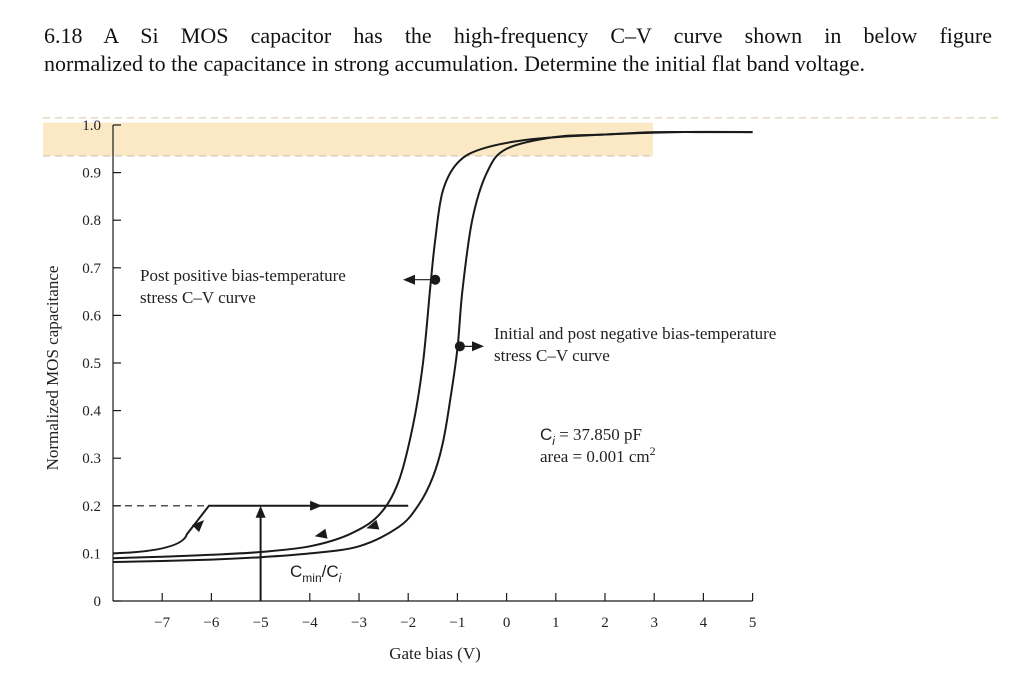 The width and height of the screenshot is (1024, 678). I want to click on y-tick-label: 0, so click(98, 602).